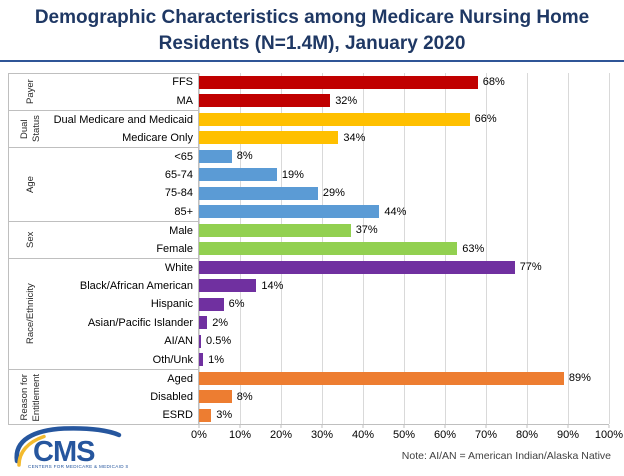  Describe the element at coordinates (404, 360) in the screenshot. I see `bar-row-oth-unk: 1%` at that location.